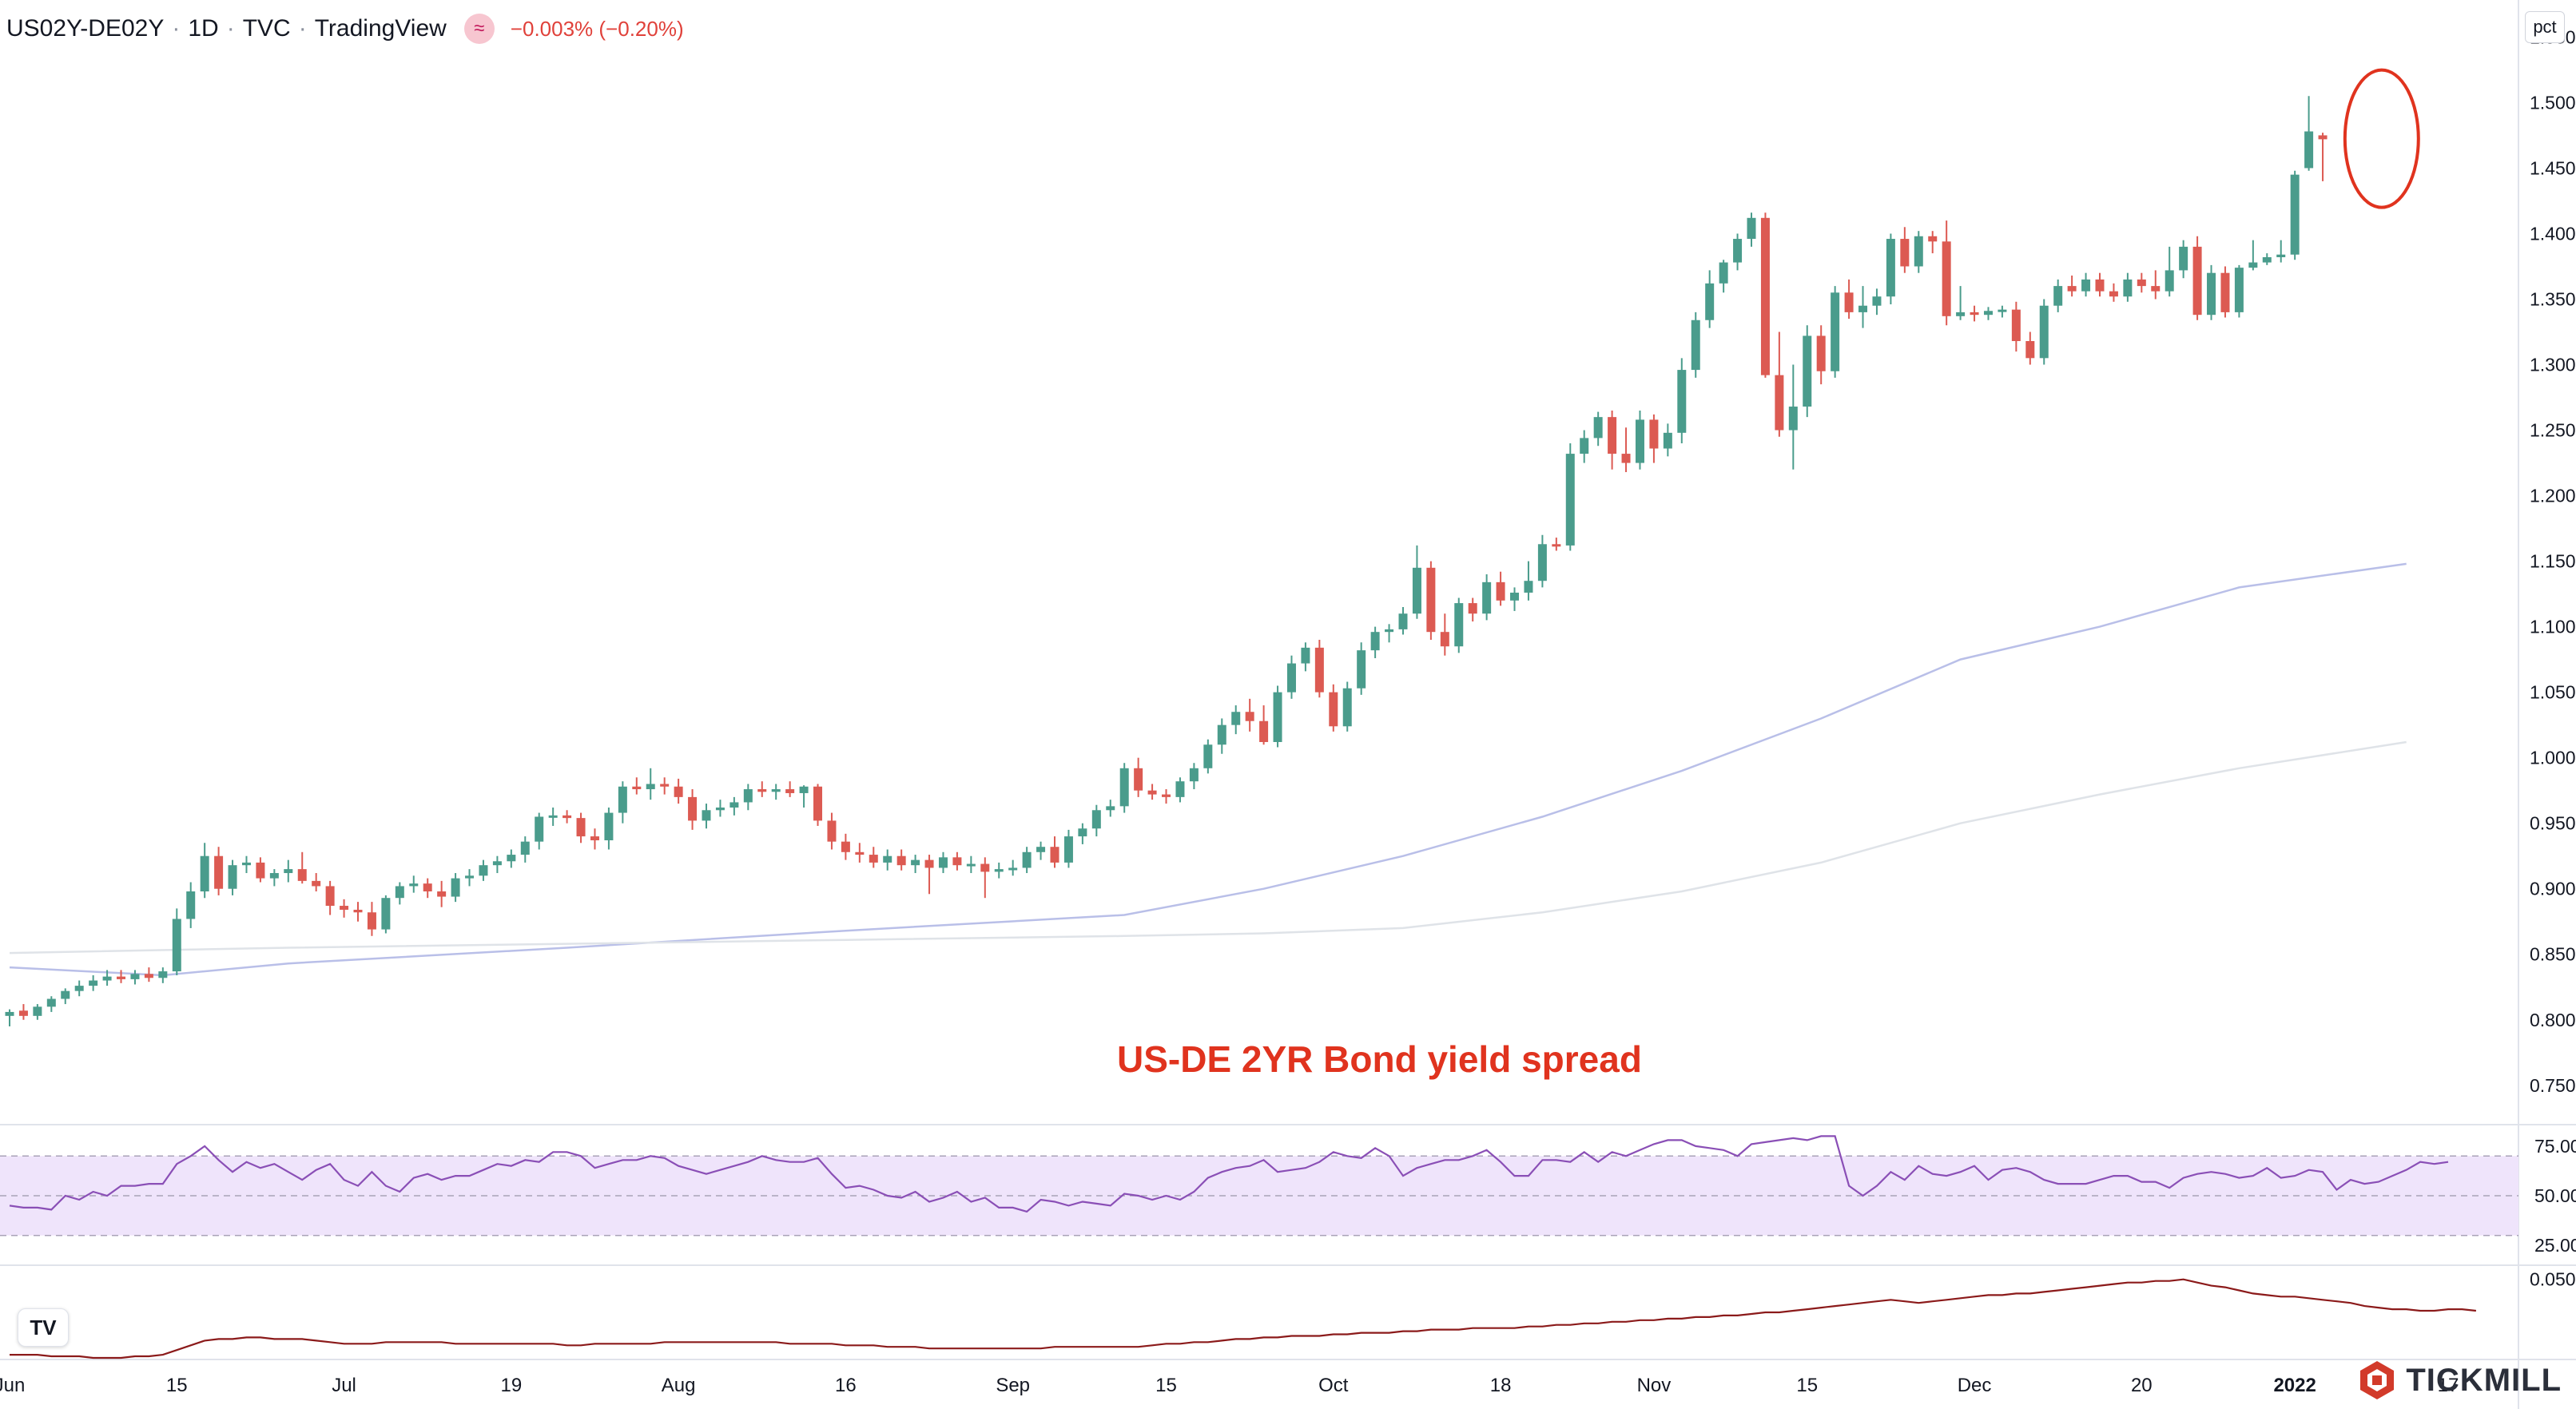 Image resolution: width=2576 pixels, height=1409 pixels. Describe the element at coordinates (2545, 27) in the screenshot. I see `unit-toggle-button: pct` at that location.